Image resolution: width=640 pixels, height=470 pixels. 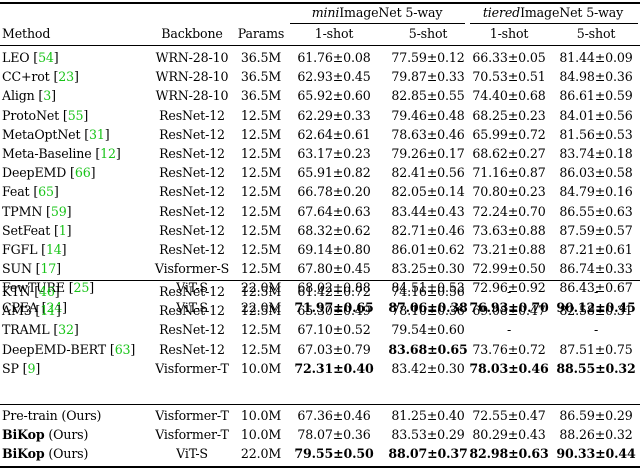 What do you see at coordinates (509, 230) in the screenshot?
I see `accuracy-cell: 73.63±0.88` at bounding box center [509, 230].